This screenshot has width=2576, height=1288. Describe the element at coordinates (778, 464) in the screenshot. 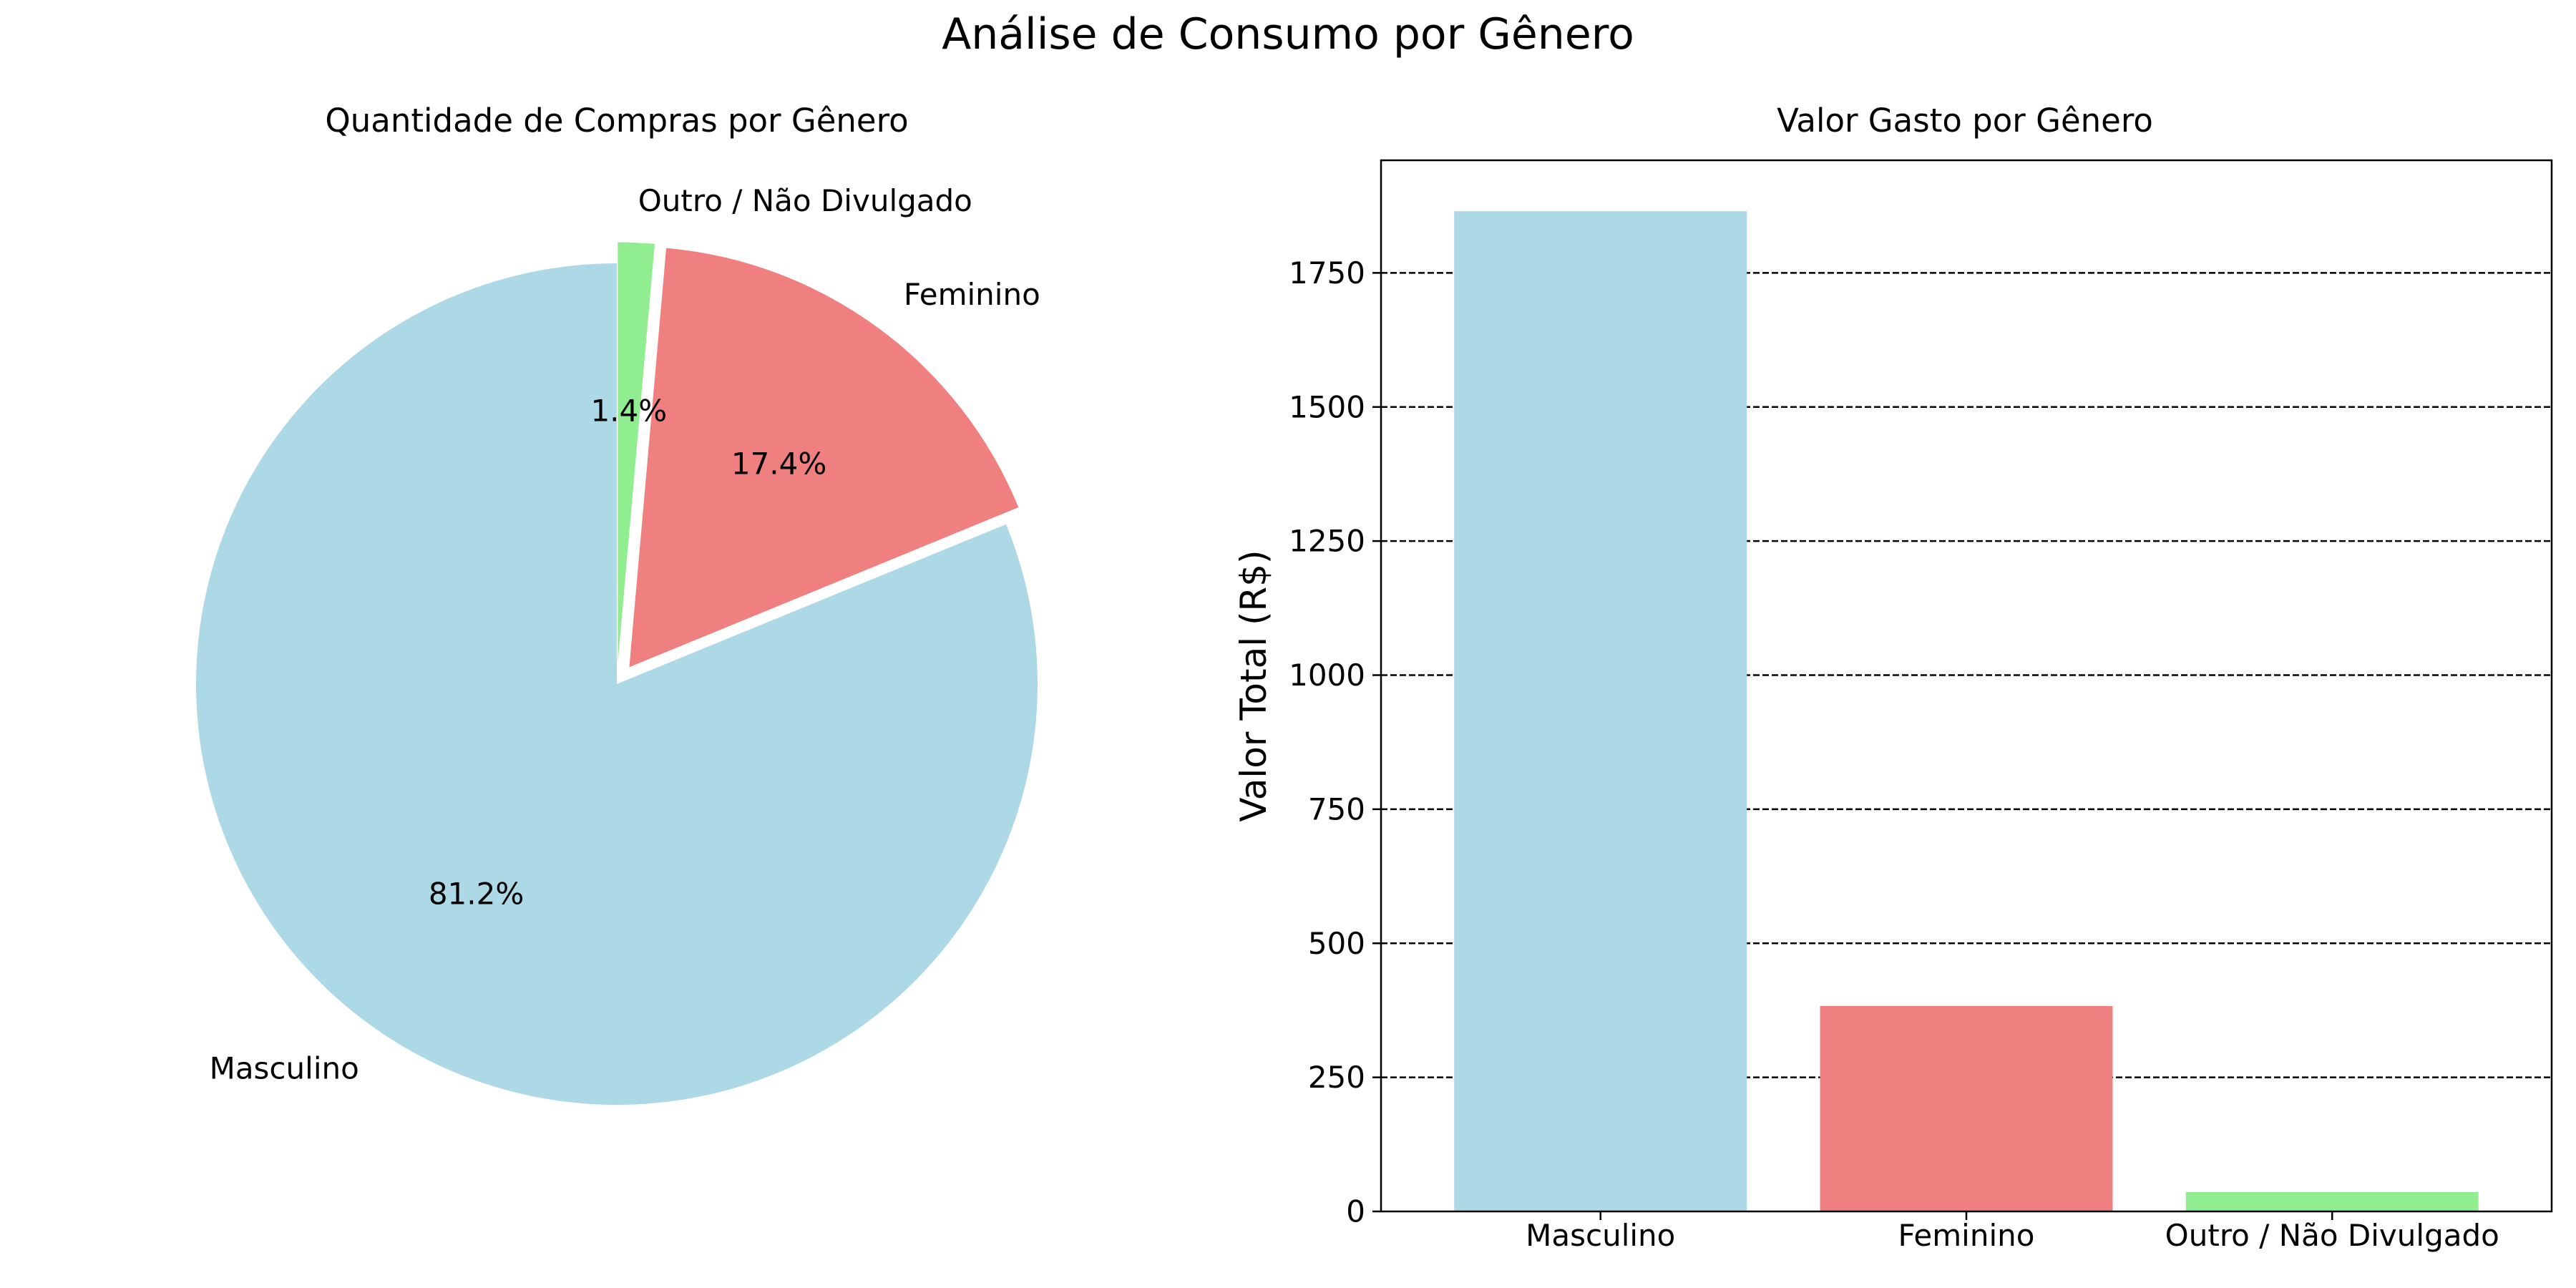

I see `pie-pct-label-feminino: 17.4%` at that location.